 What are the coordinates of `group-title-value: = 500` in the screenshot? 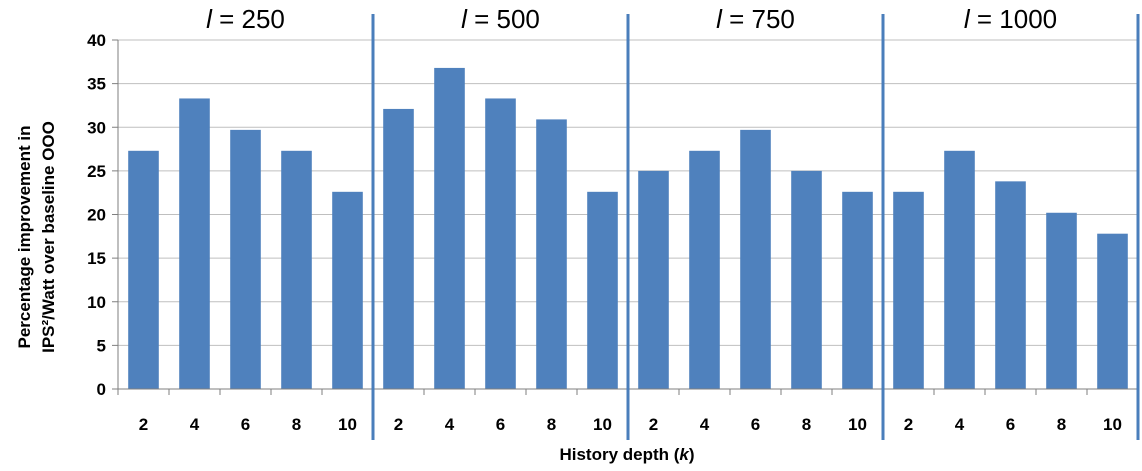 It's located at (503, 19).